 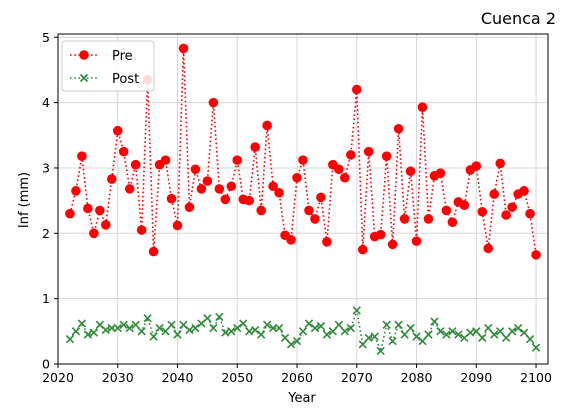 What do you see at coordinates (125, 79) in the screenshot?
I see `legend-label-post: Post` at bounding box center [125, 79].